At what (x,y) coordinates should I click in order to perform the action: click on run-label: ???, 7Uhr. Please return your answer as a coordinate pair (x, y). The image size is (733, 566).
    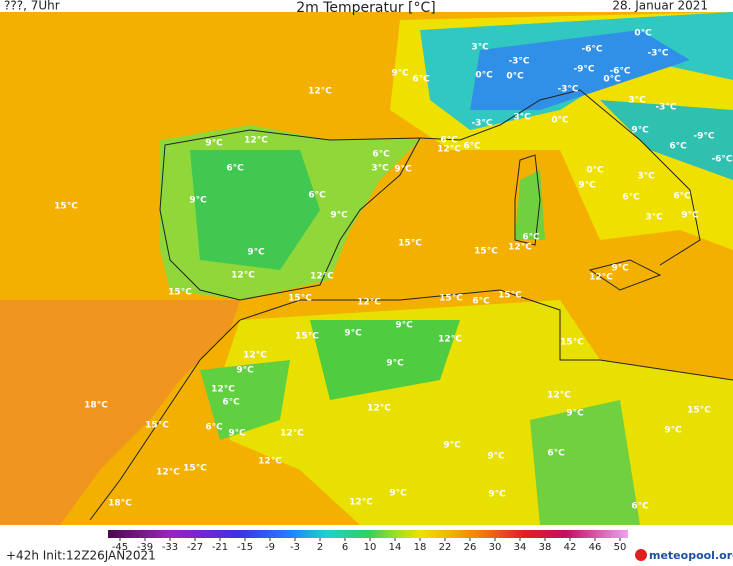
    Looking at the image, I should click on (32, 6).